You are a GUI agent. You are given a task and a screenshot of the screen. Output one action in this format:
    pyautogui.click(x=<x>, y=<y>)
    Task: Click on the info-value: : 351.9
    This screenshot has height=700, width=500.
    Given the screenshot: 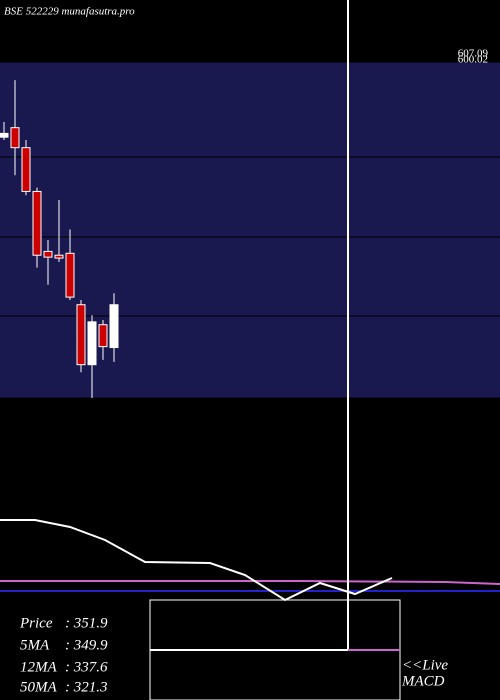 What is the action you would take?
    pyautogui.click(x=86, y=623)
    